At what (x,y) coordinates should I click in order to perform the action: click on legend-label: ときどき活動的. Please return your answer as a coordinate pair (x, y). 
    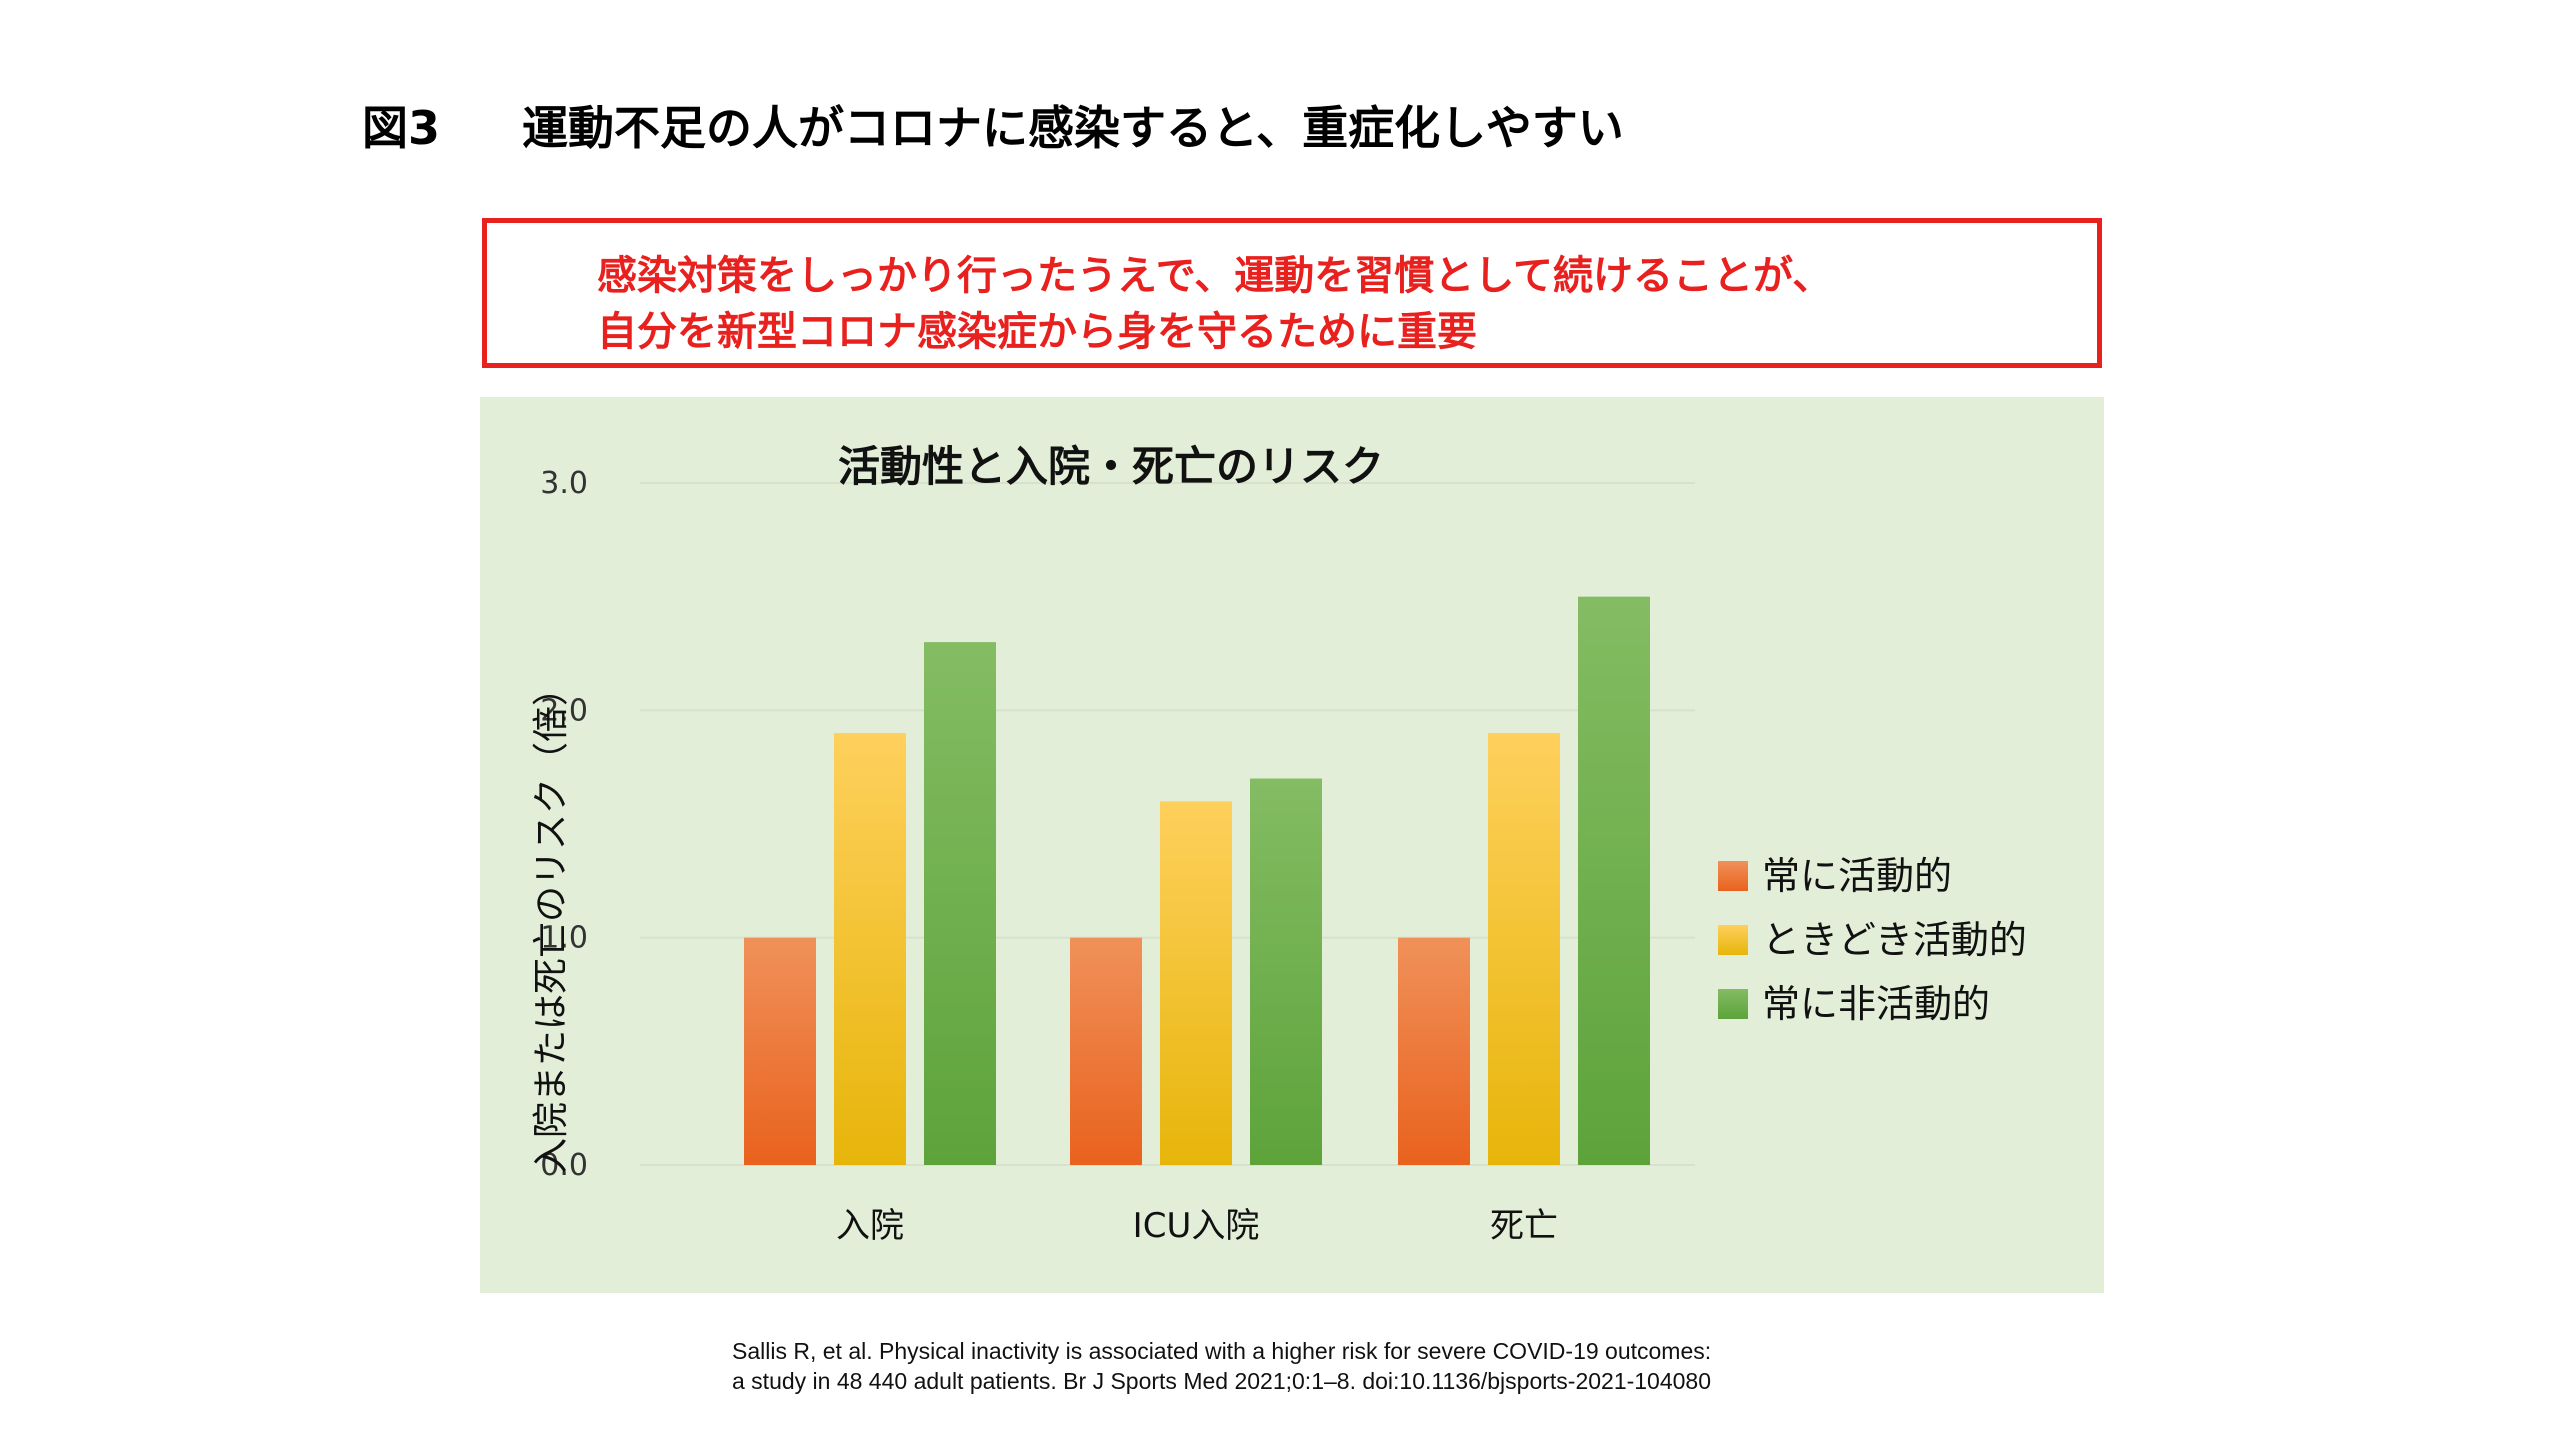
    Looking at the image, I should click on (1894, 940).